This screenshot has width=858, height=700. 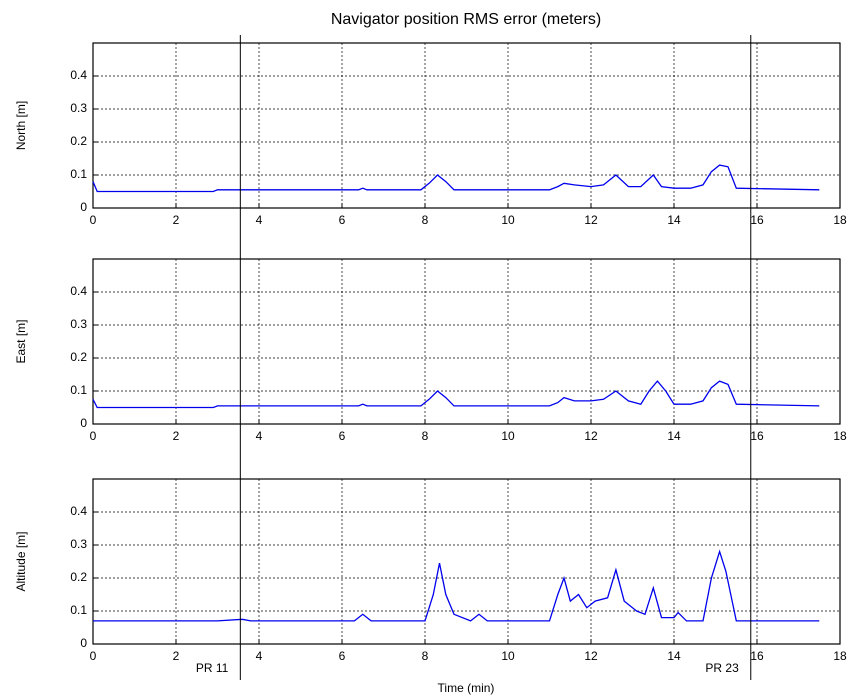 What do you see at coordinates (21, 125) in the screenshot?
I see `y-axis-label: North [m]` at bounding box center [21, 125].